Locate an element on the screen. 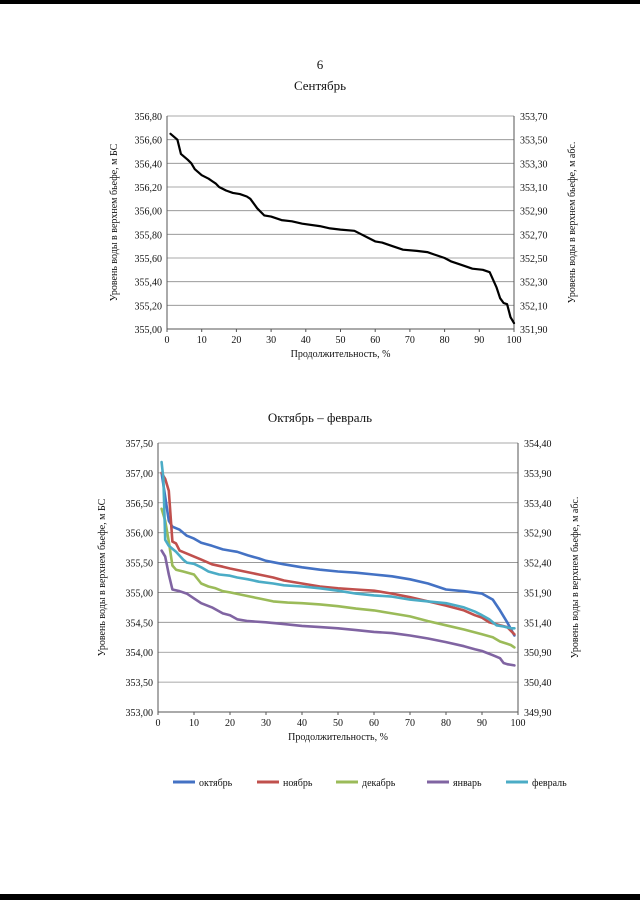 This screenshot has width=640, height=900. y-tick-label: 355,60 is located at coordinates (149, 259).